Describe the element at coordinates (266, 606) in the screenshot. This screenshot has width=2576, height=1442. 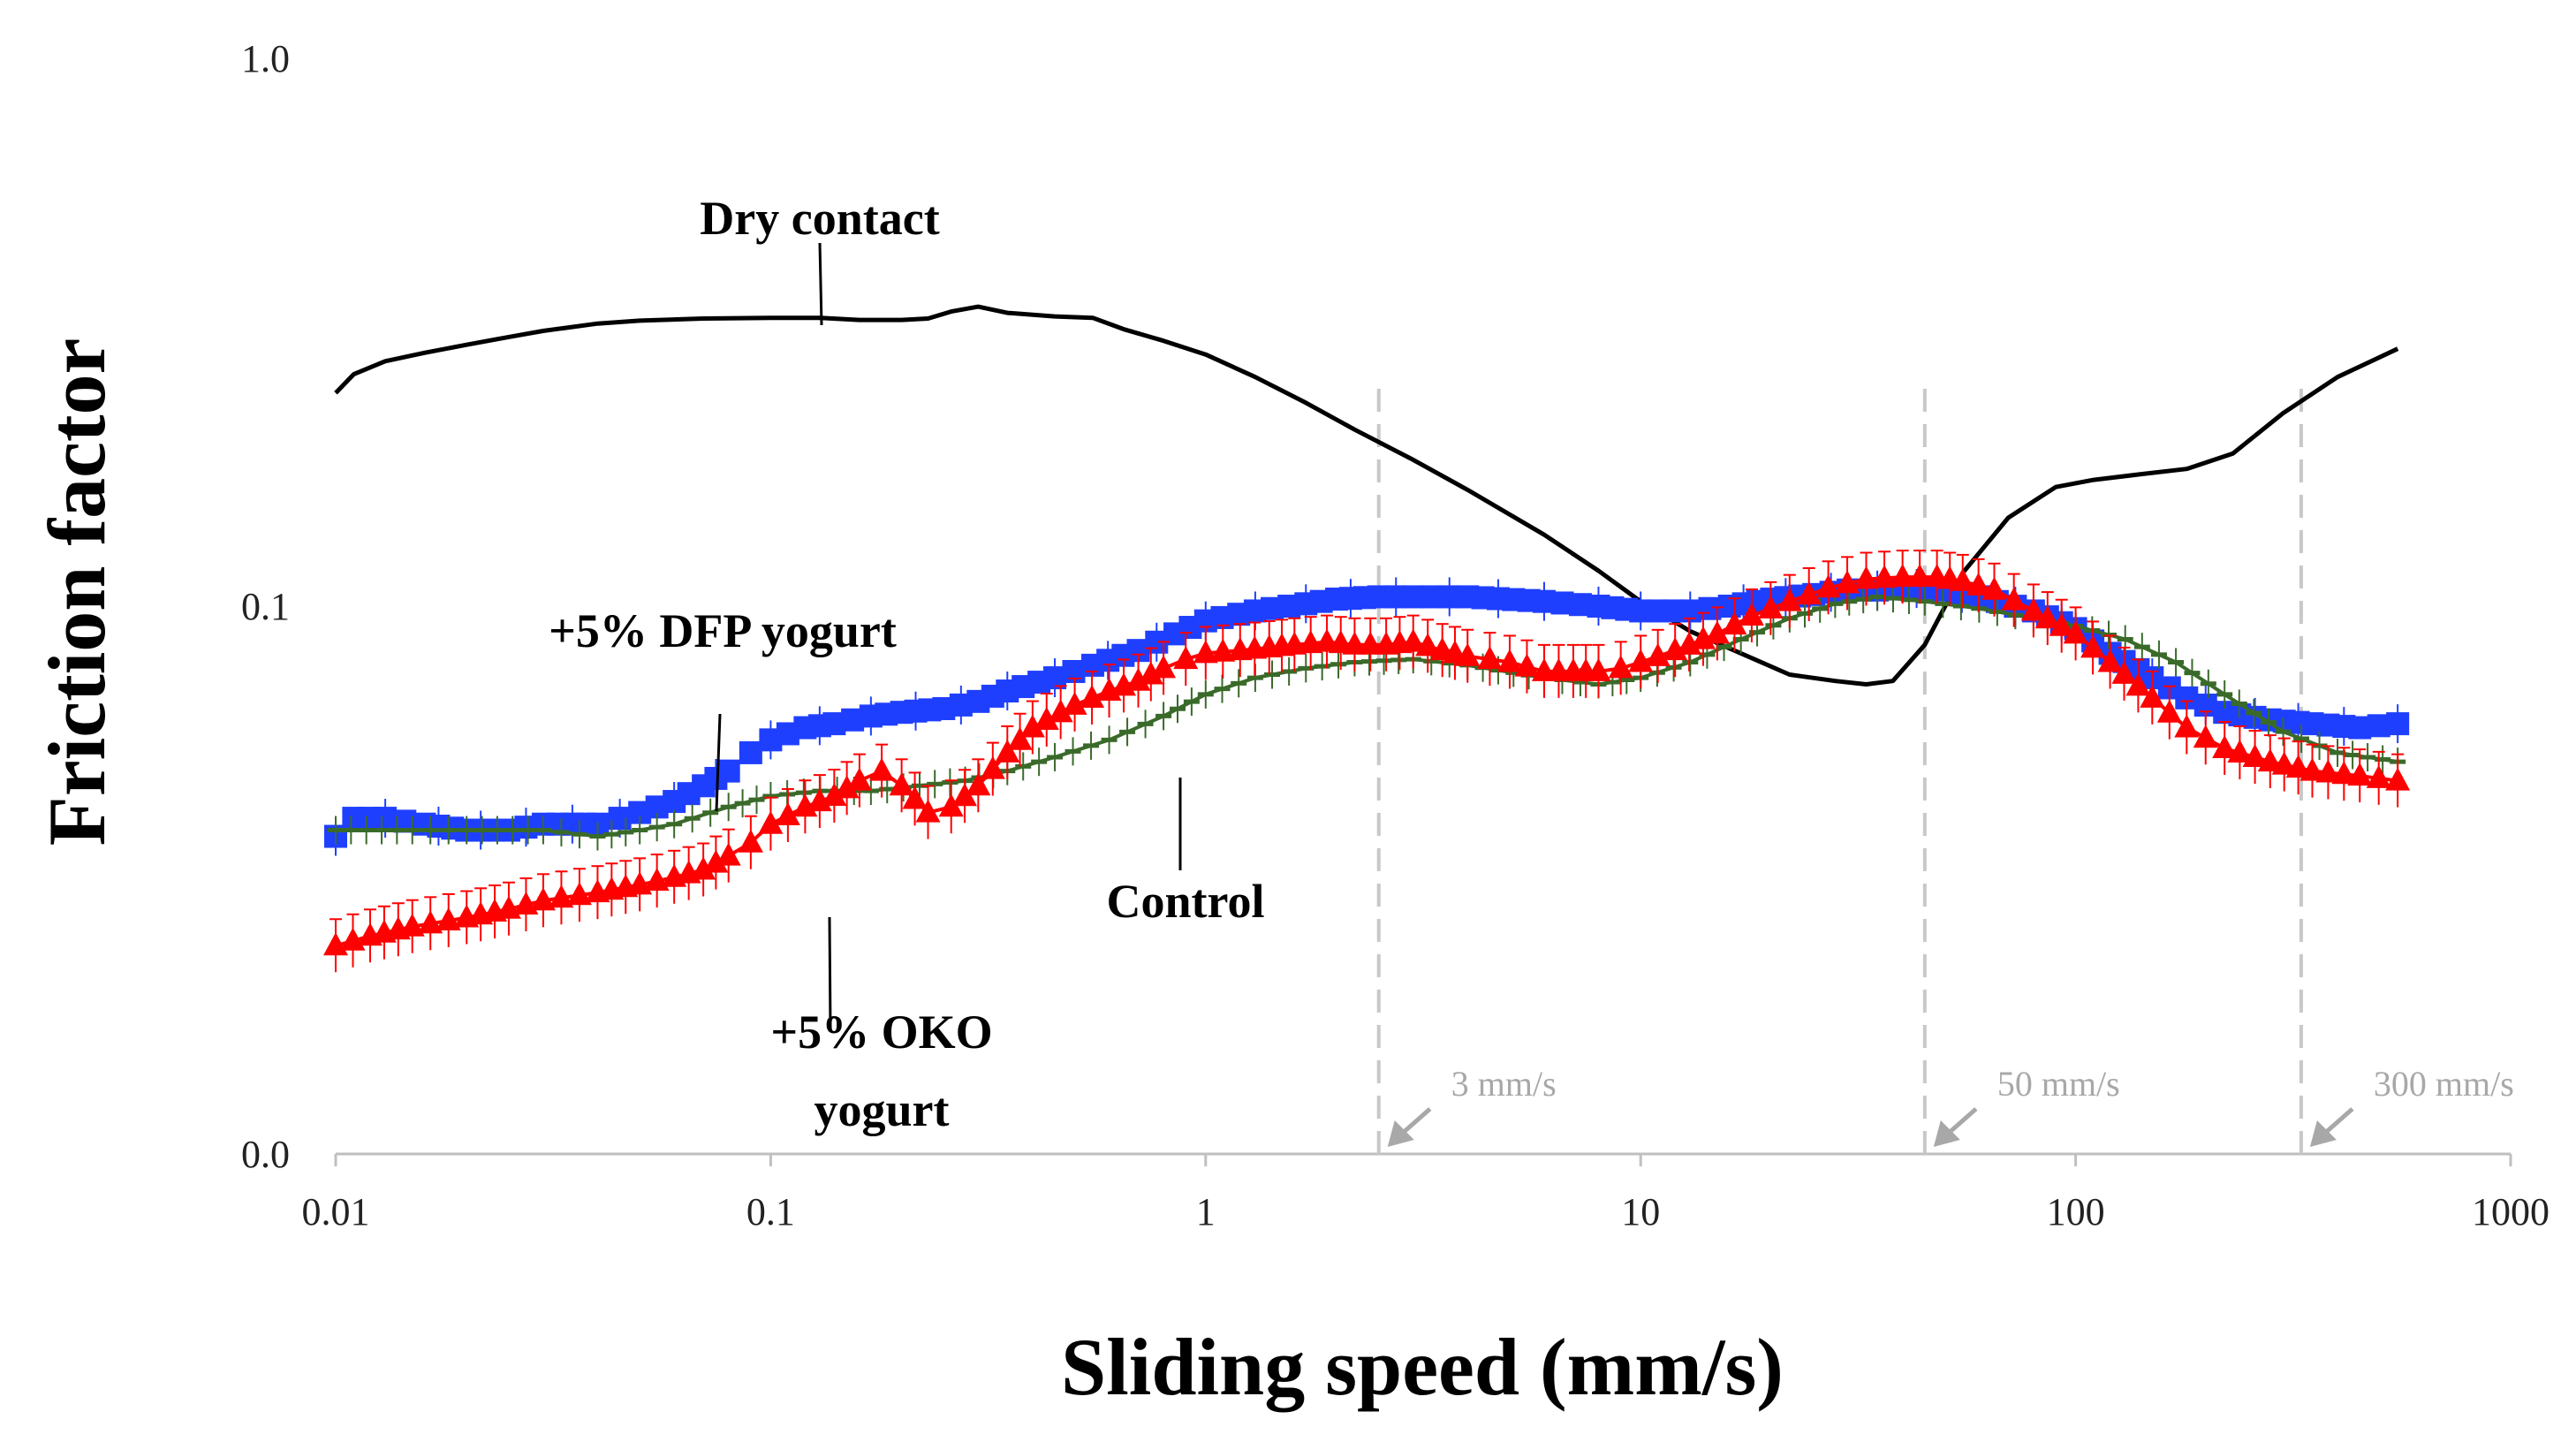
I see `y-tick-label: 0.1` at that location.